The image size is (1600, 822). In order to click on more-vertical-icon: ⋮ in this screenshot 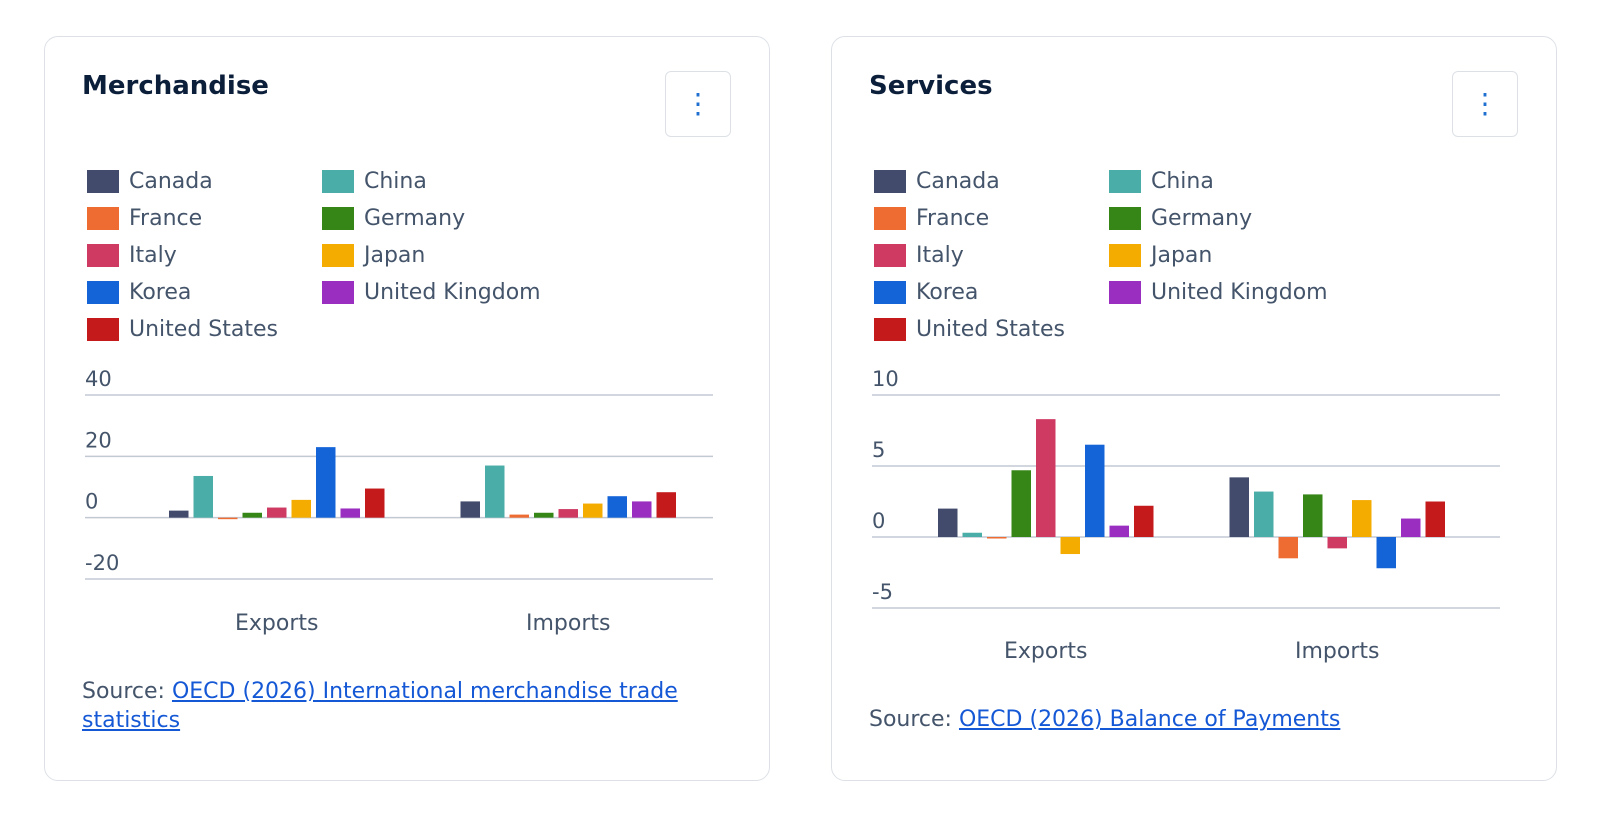, I will do `click(698, 103)`.